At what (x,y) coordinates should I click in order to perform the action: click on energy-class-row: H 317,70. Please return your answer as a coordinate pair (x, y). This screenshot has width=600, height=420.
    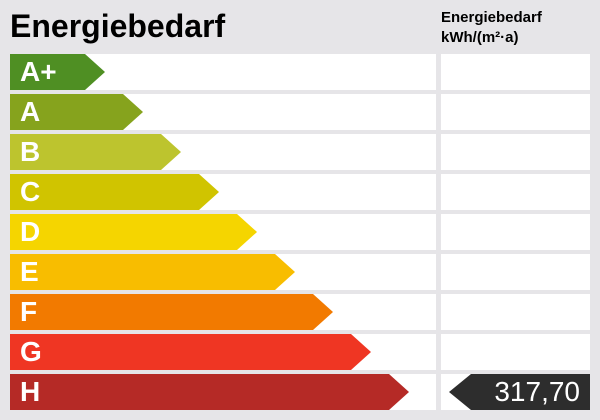
    Looking at the image, I should click on (300, 392).